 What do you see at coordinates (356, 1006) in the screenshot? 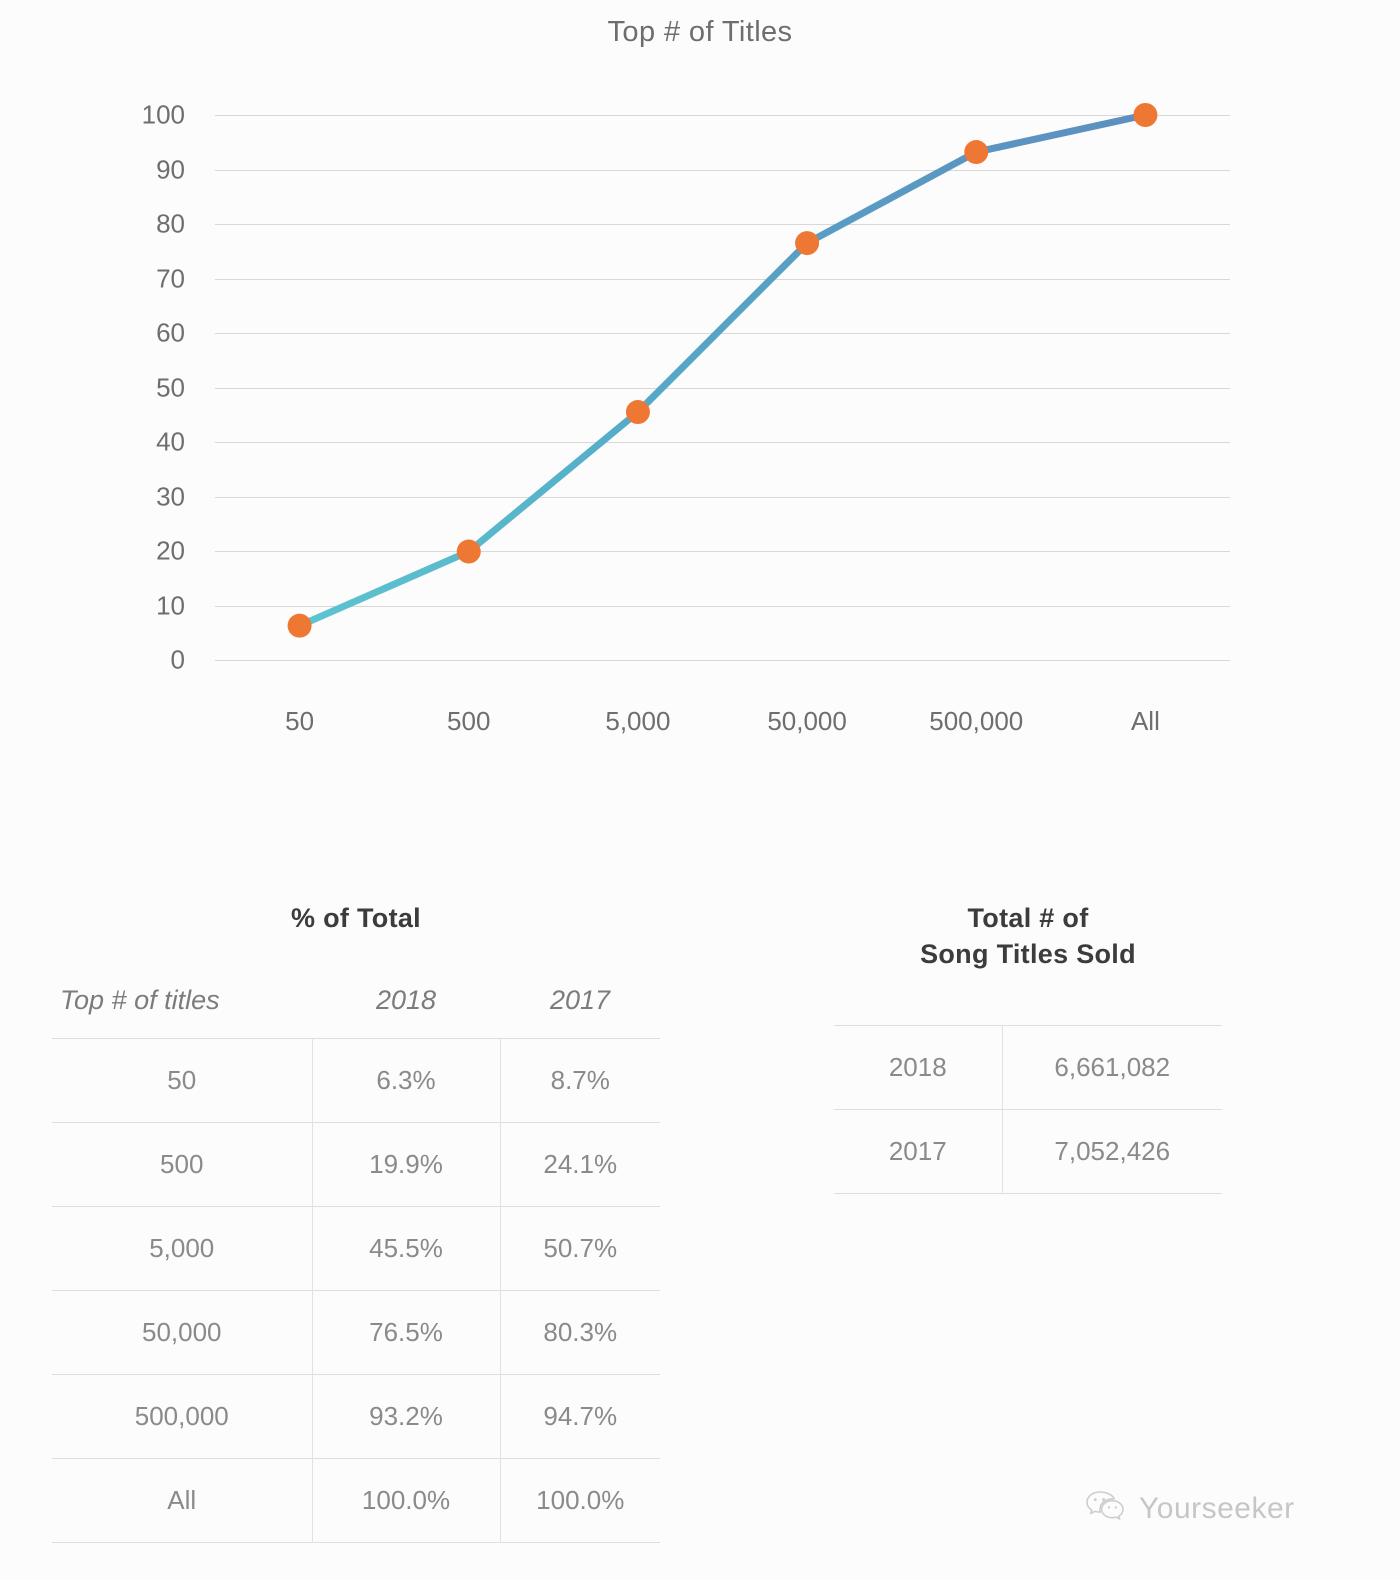
I see `table-header-row: Top # of titles 2018 2017` at bounding box center [356, 1006].